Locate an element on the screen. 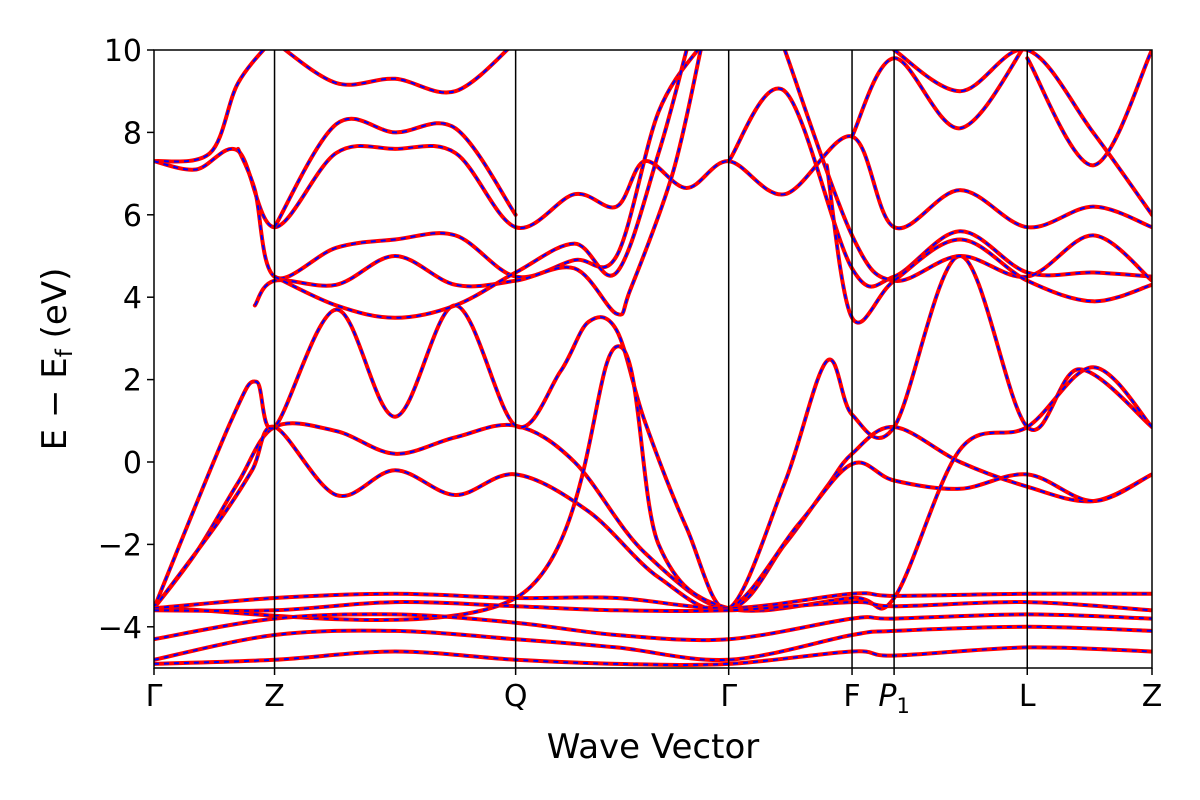 This screenshot has width=1200, height=800. y-axis-label-unit: (eV) is located at coordinates (55, 309).